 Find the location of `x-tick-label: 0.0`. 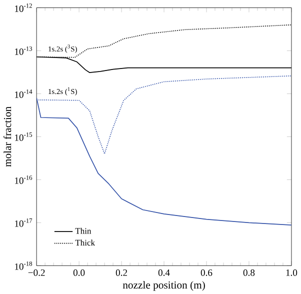

x-tick-label: 0.0 is located at coordinates (79, 272).